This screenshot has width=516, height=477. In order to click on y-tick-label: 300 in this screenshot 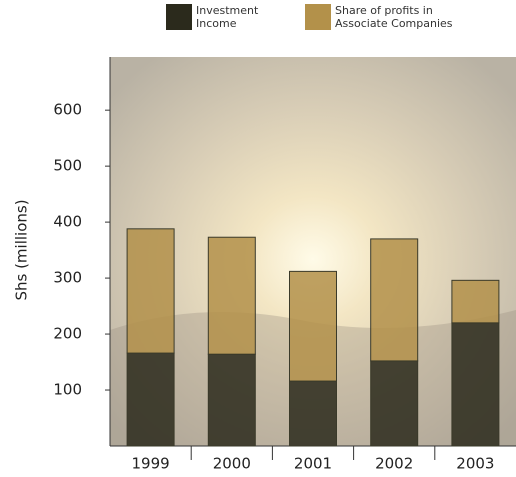, I will do `click(67, 278)`.